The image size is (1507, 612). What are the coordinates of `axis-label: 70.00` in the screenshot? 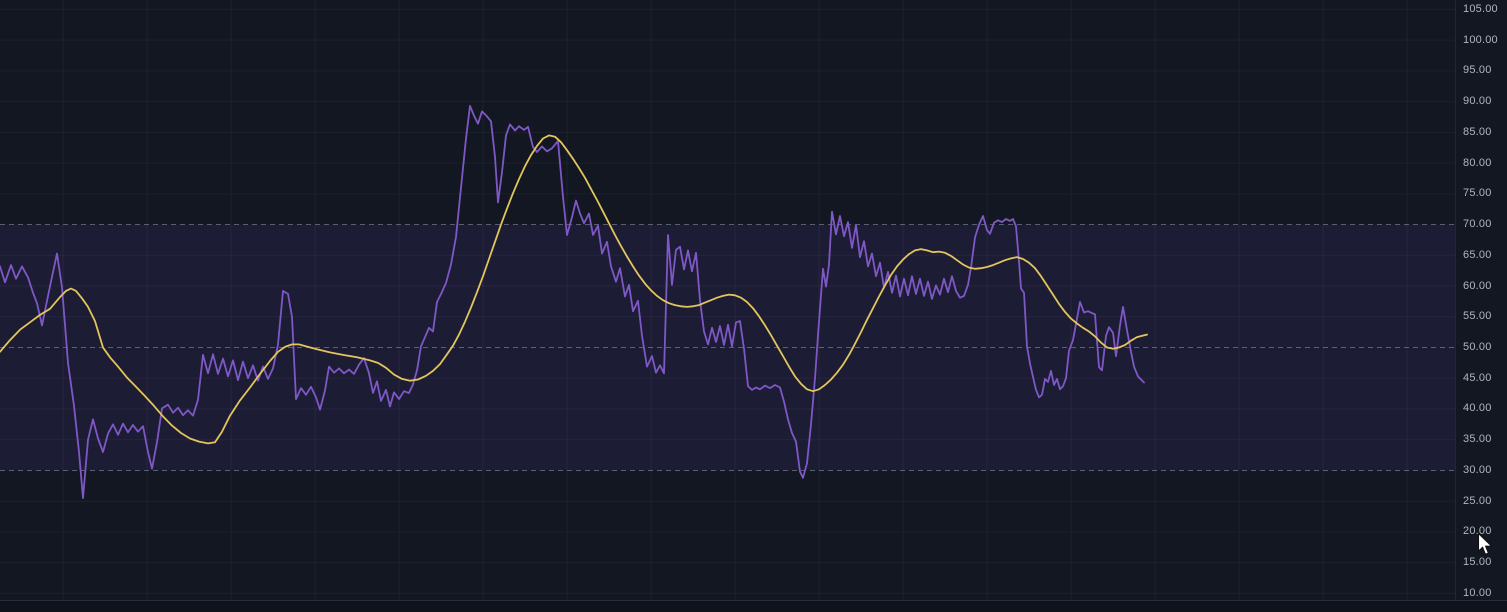 It's located at (1477, 224).